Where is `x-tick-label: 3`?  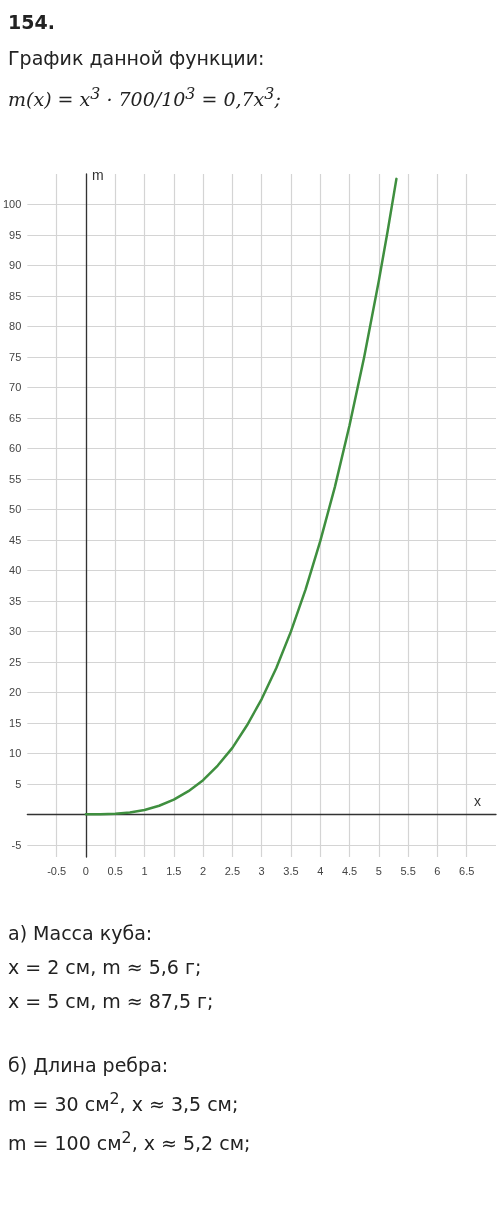
x-tick-label: 3 is located at coordinates (261, 870).